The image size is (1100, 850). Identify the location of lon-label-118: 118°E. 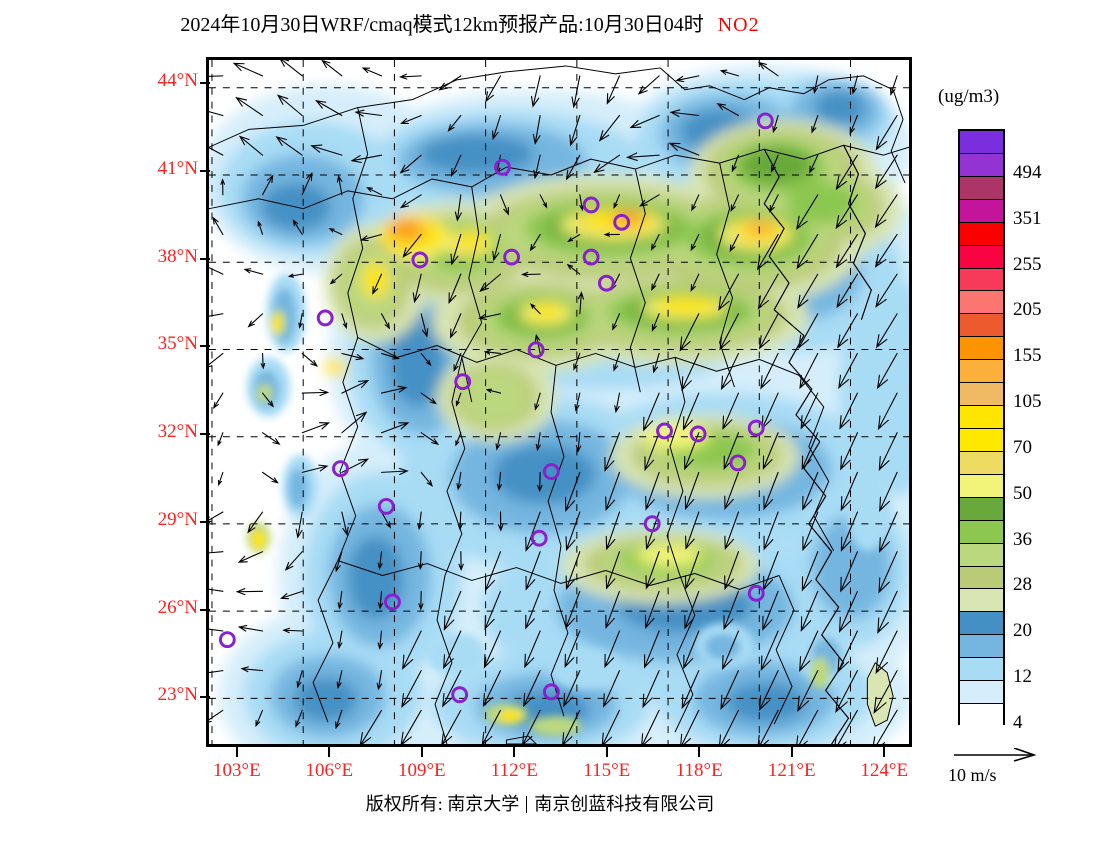
(699, 770).